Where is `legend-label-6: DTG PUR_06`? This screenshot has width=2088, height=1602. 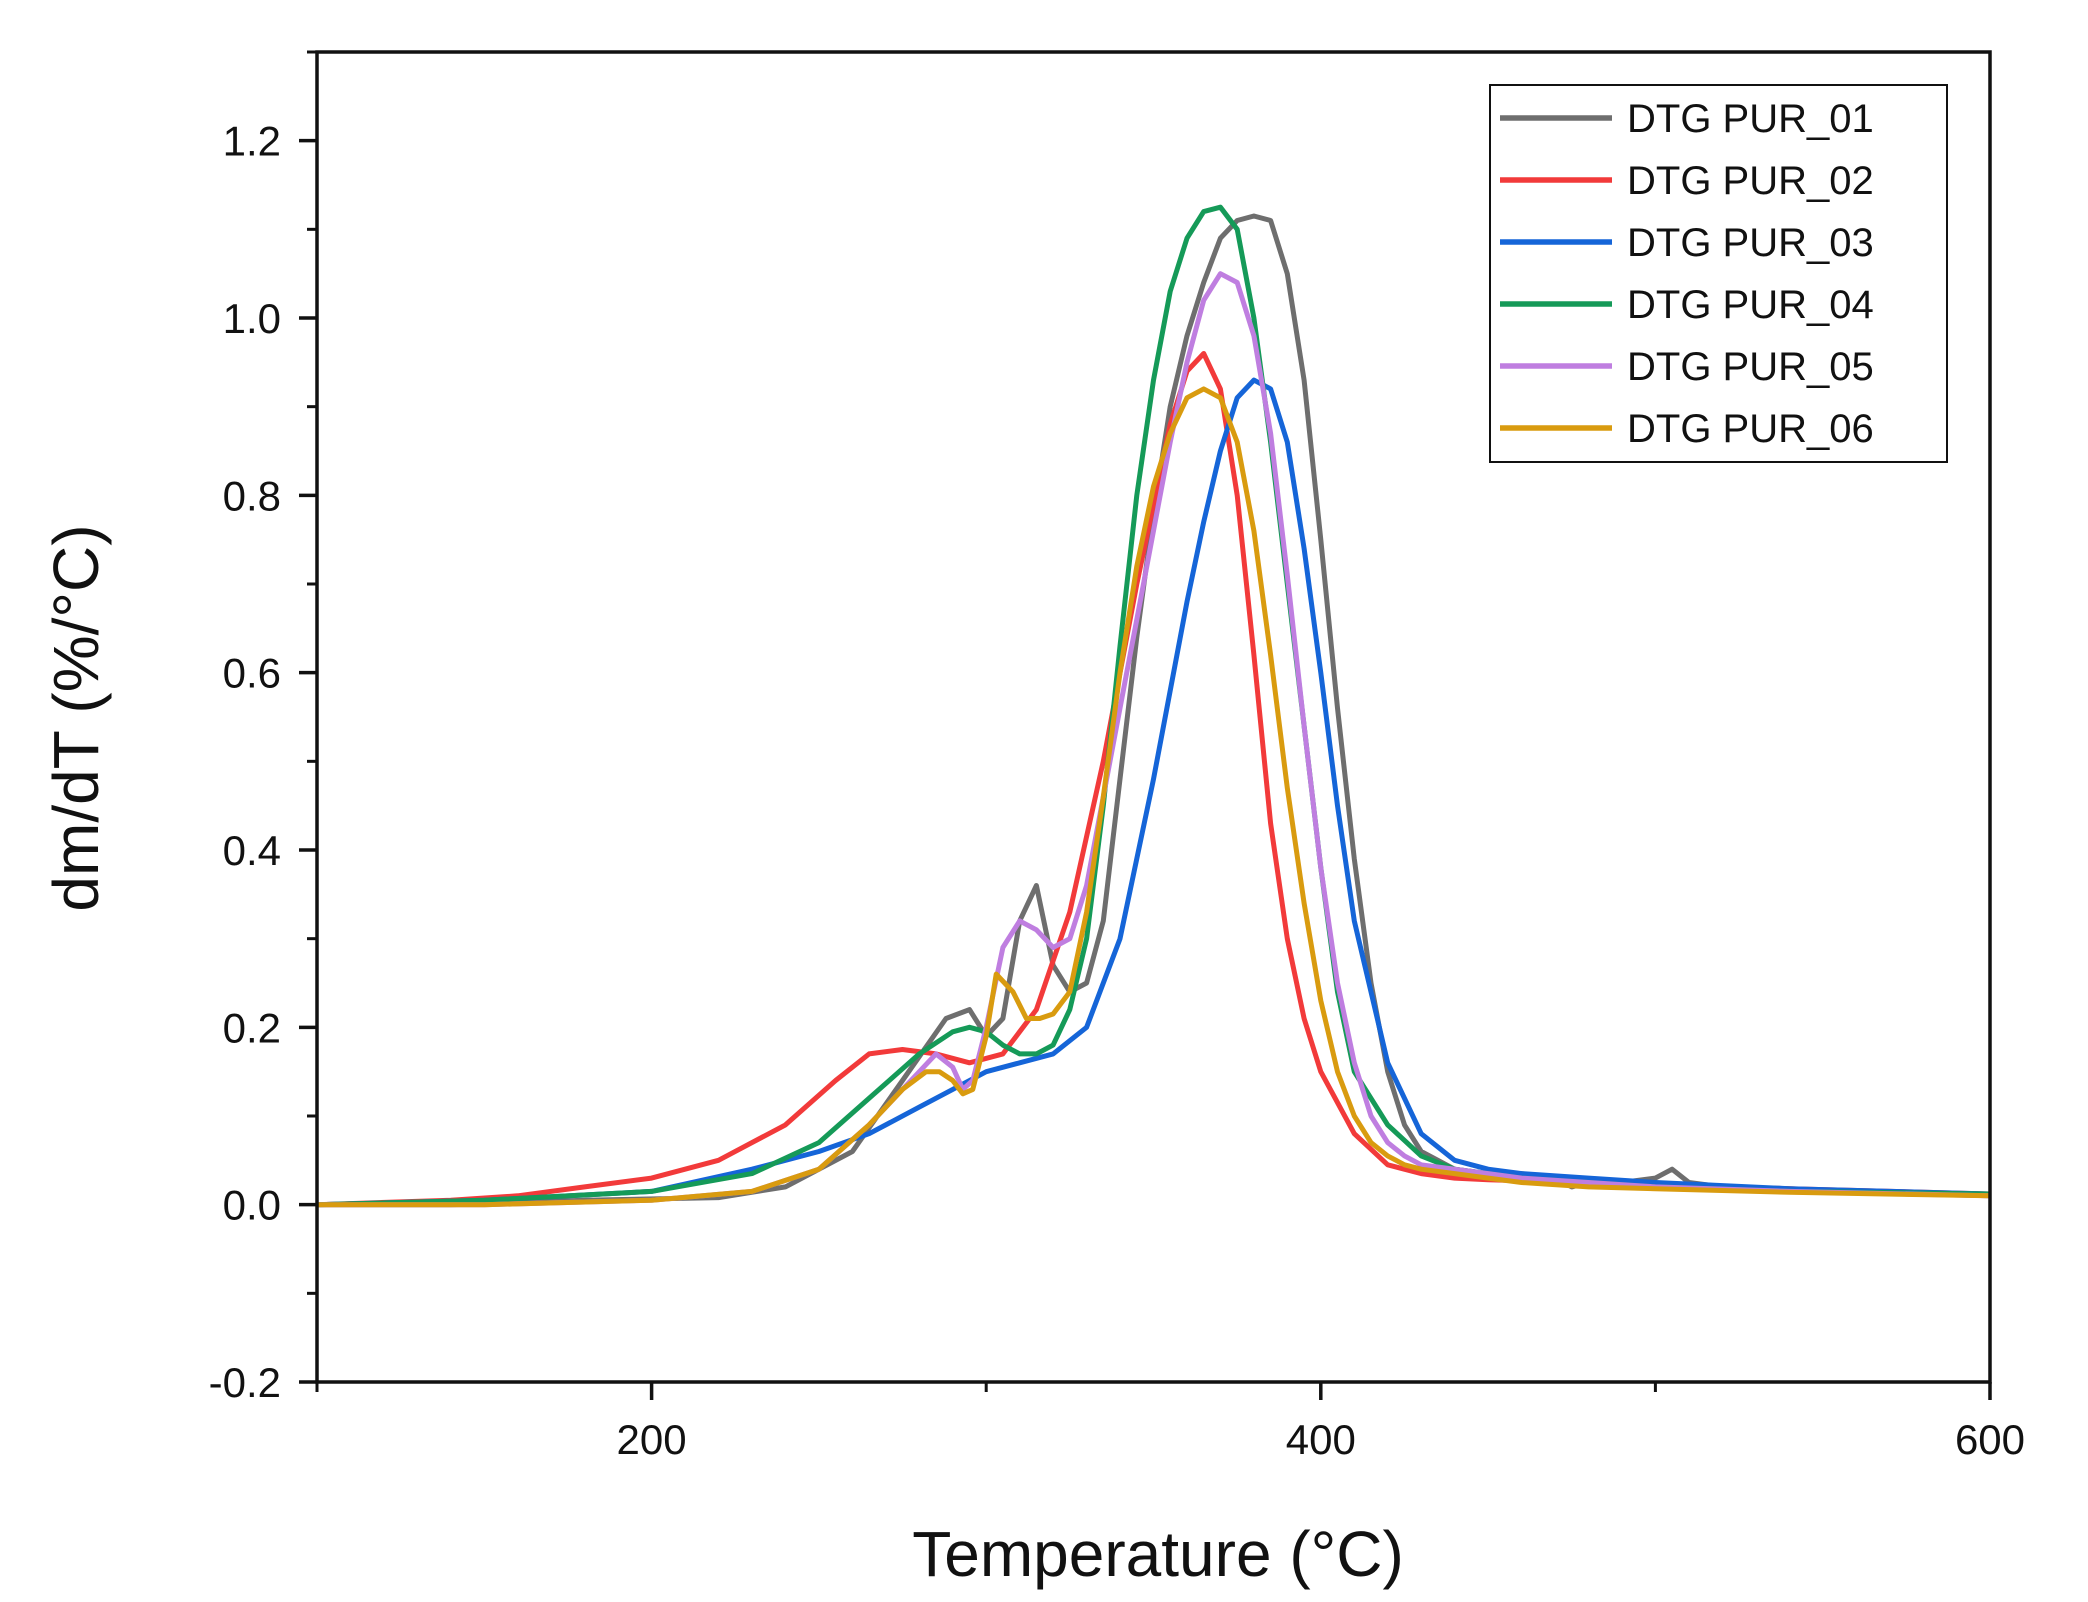
legend-label-6: DTG PUR_06 is located at coordinates (1750, 429).